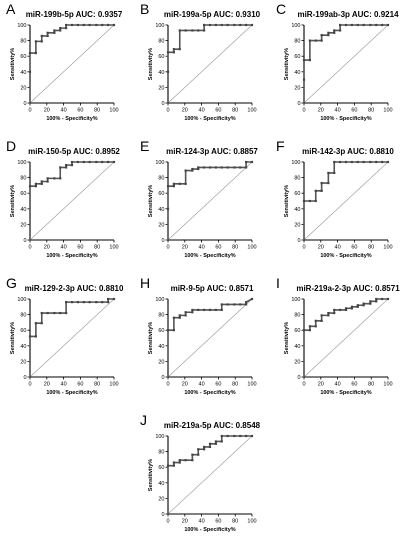 This screenshot has height=550, width=403. Describe the element at coordinates (144, 9) in the screenshot. I see `panel-letter: B` at that location.